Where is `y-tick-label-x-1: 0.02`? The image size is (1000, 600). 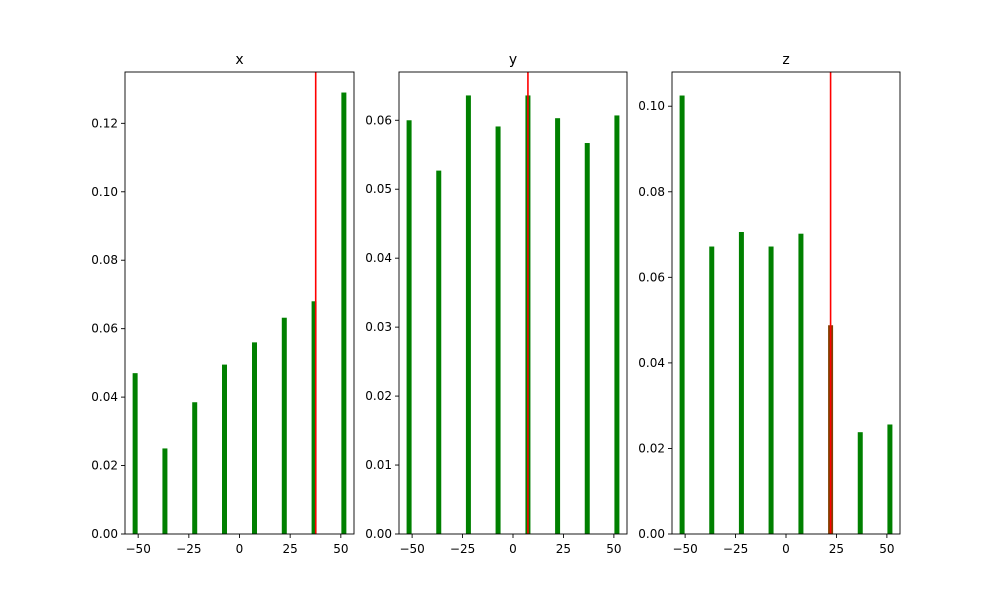
y-tick-label-x-1: 0.02 is located at coordinates (104, 466).